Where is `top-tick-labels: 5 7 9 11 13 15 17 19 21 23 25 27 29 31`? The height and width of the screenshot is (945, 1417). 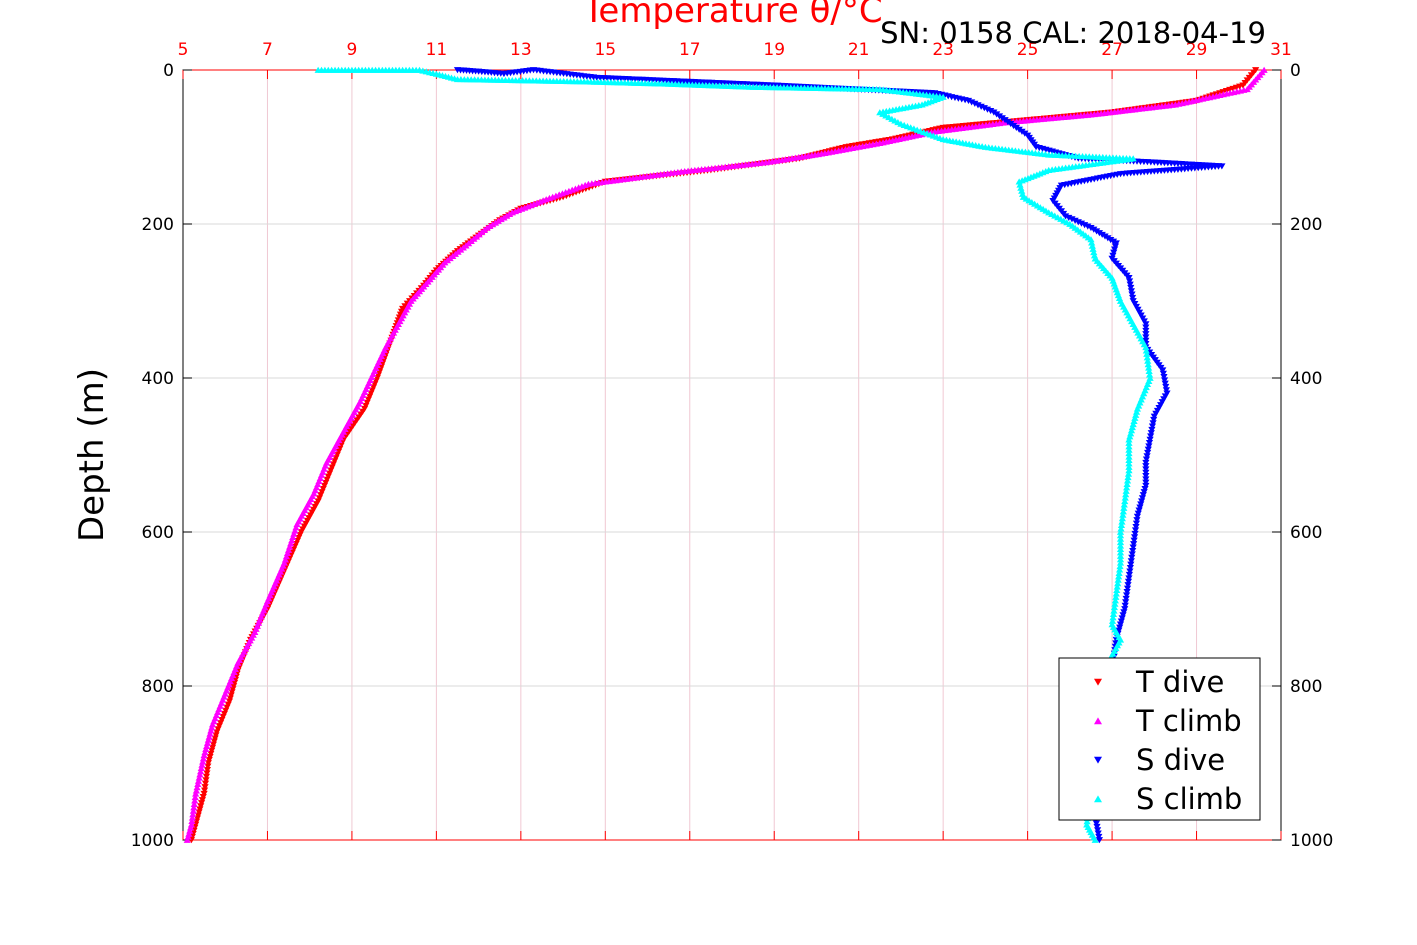
top-tick-labels: 5 7 9 11 13 15 17 19 21 23 25 27 29 31 is located at coordinates (735, 50).